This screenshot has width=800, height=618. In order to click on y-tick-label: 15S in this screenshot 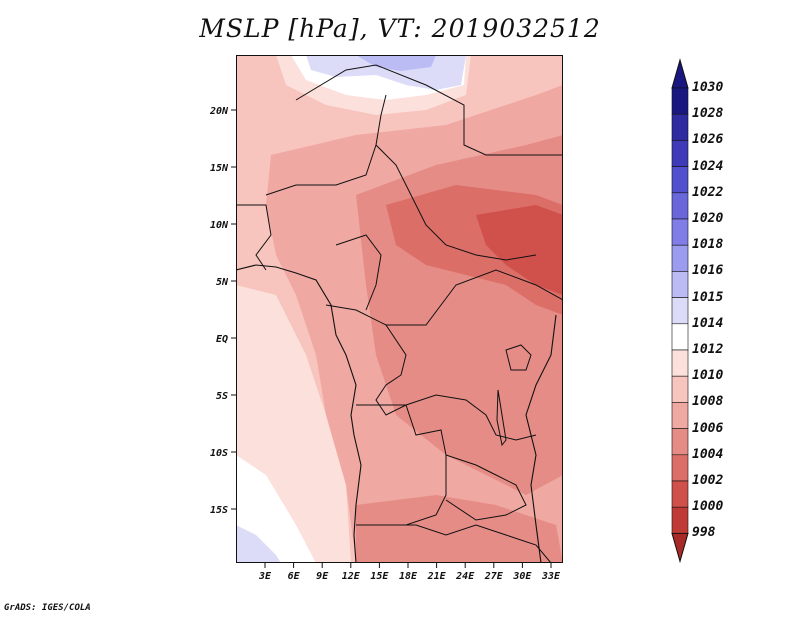, I will do `click(219, 510)`.